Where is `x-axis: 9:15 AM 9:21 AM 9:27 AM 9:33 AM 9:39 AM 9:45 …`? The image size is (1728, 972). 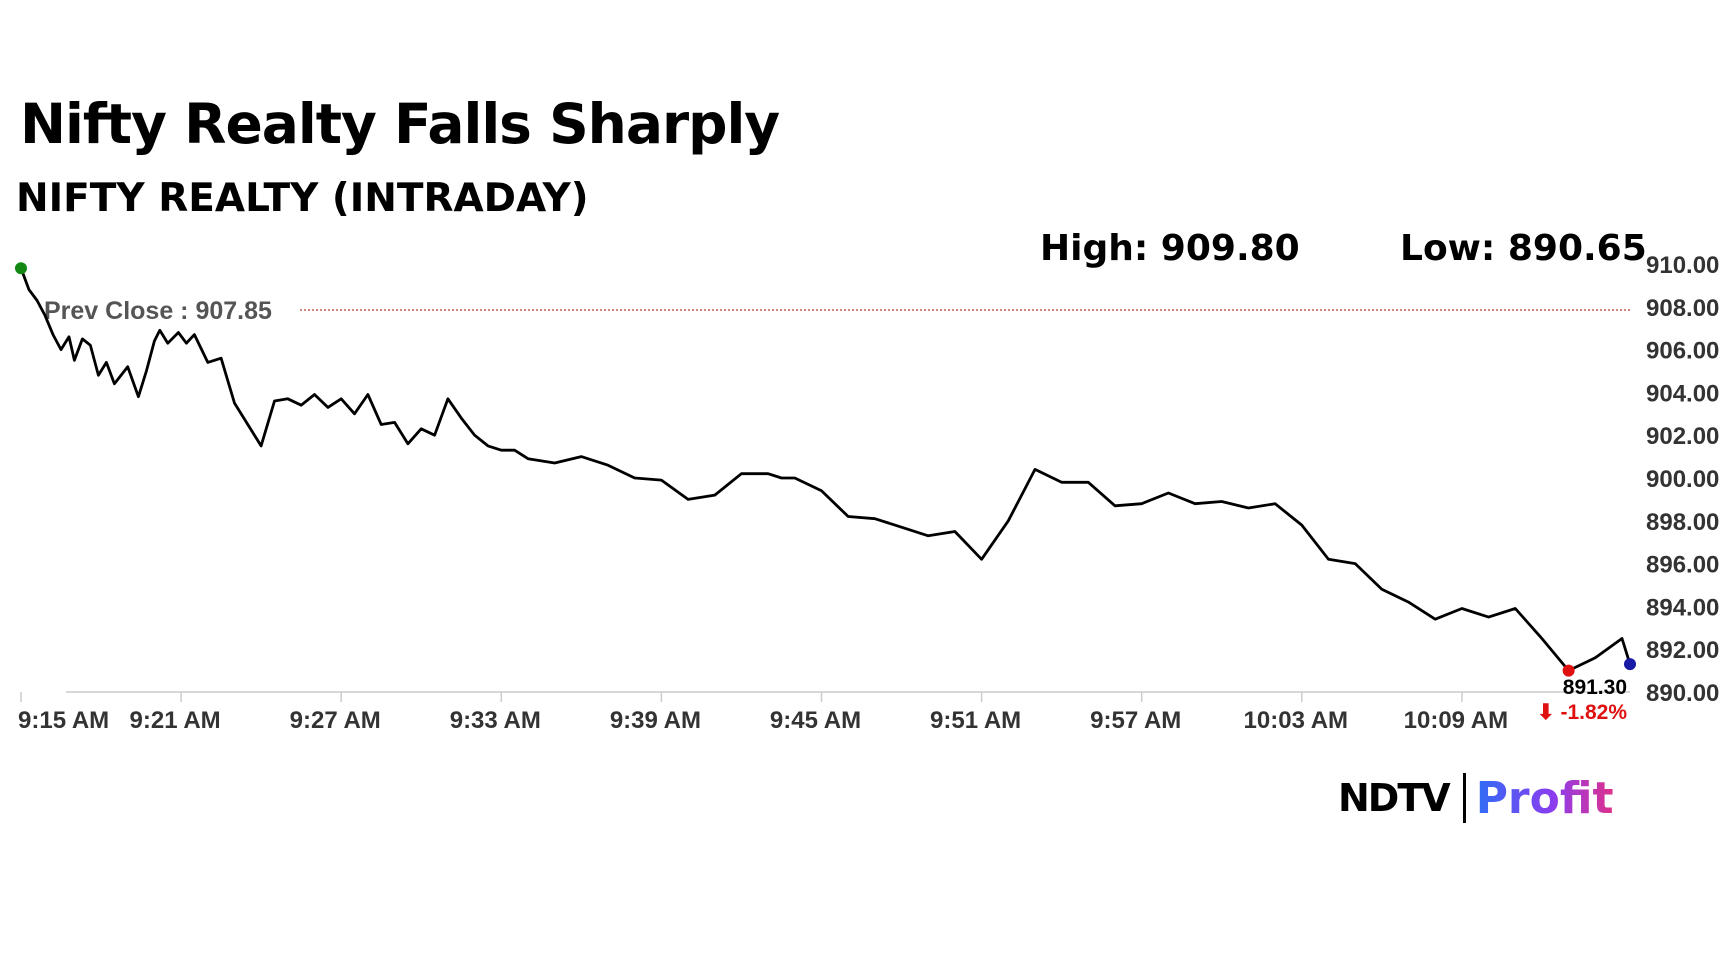
x-axis: 9:15 AM 9:21 AM 9:27 AM 9:33 AM 9:39 AM 9:45 … is located at coordinates (763, 713).